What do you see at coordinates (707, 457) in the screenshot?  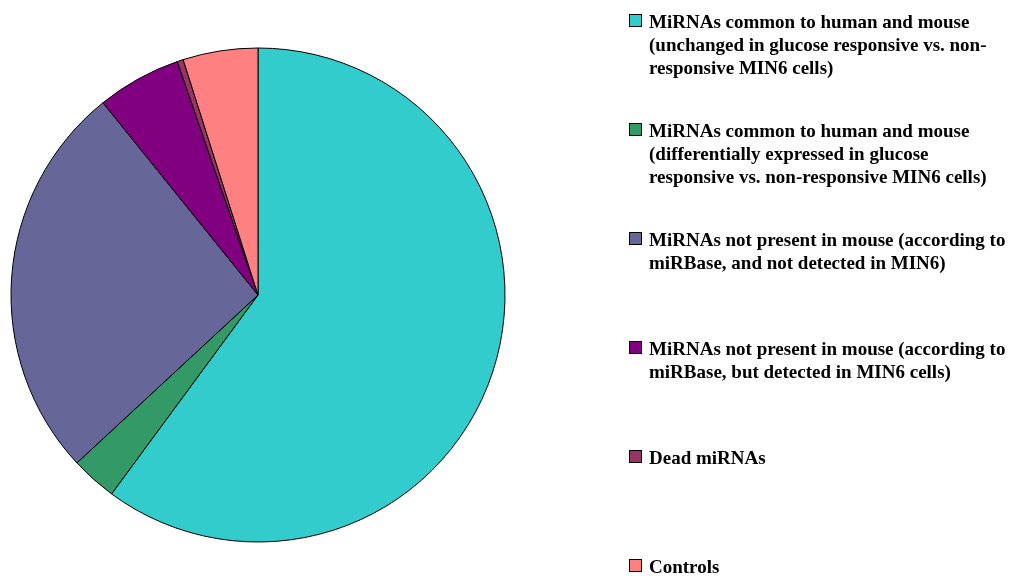 I see `legend-label: Dead miRNAs` at bounding box center [707, 457].